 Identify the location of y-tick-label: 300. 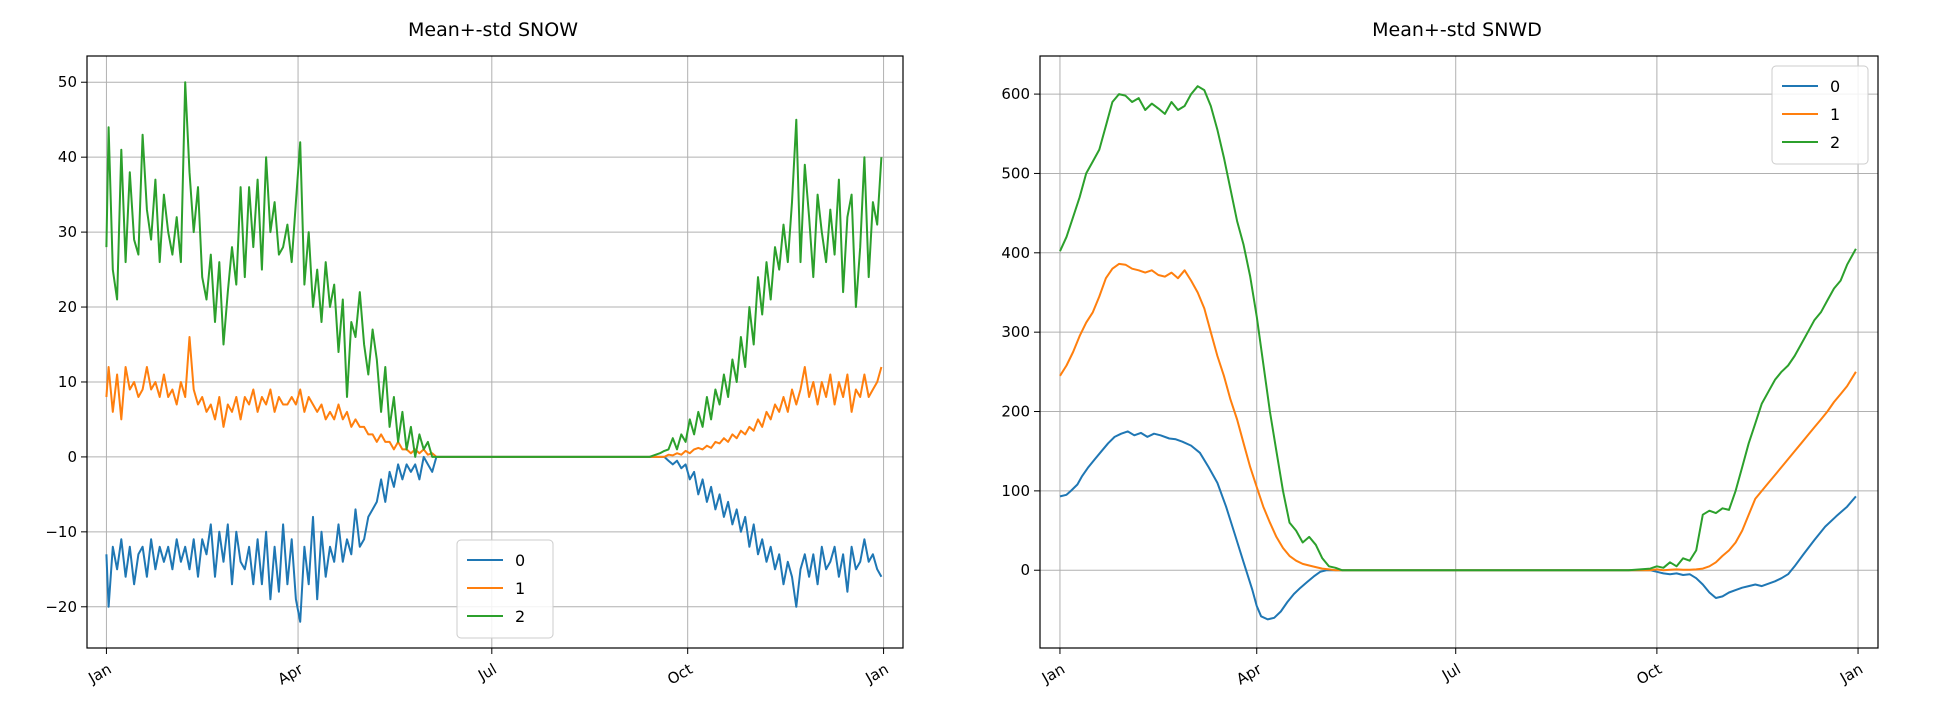
(1015, 332).